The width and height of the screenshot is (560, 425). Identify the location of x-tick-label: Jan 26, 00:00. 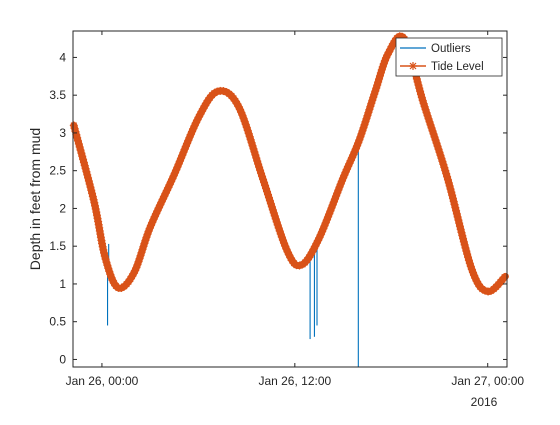
(102, 381).